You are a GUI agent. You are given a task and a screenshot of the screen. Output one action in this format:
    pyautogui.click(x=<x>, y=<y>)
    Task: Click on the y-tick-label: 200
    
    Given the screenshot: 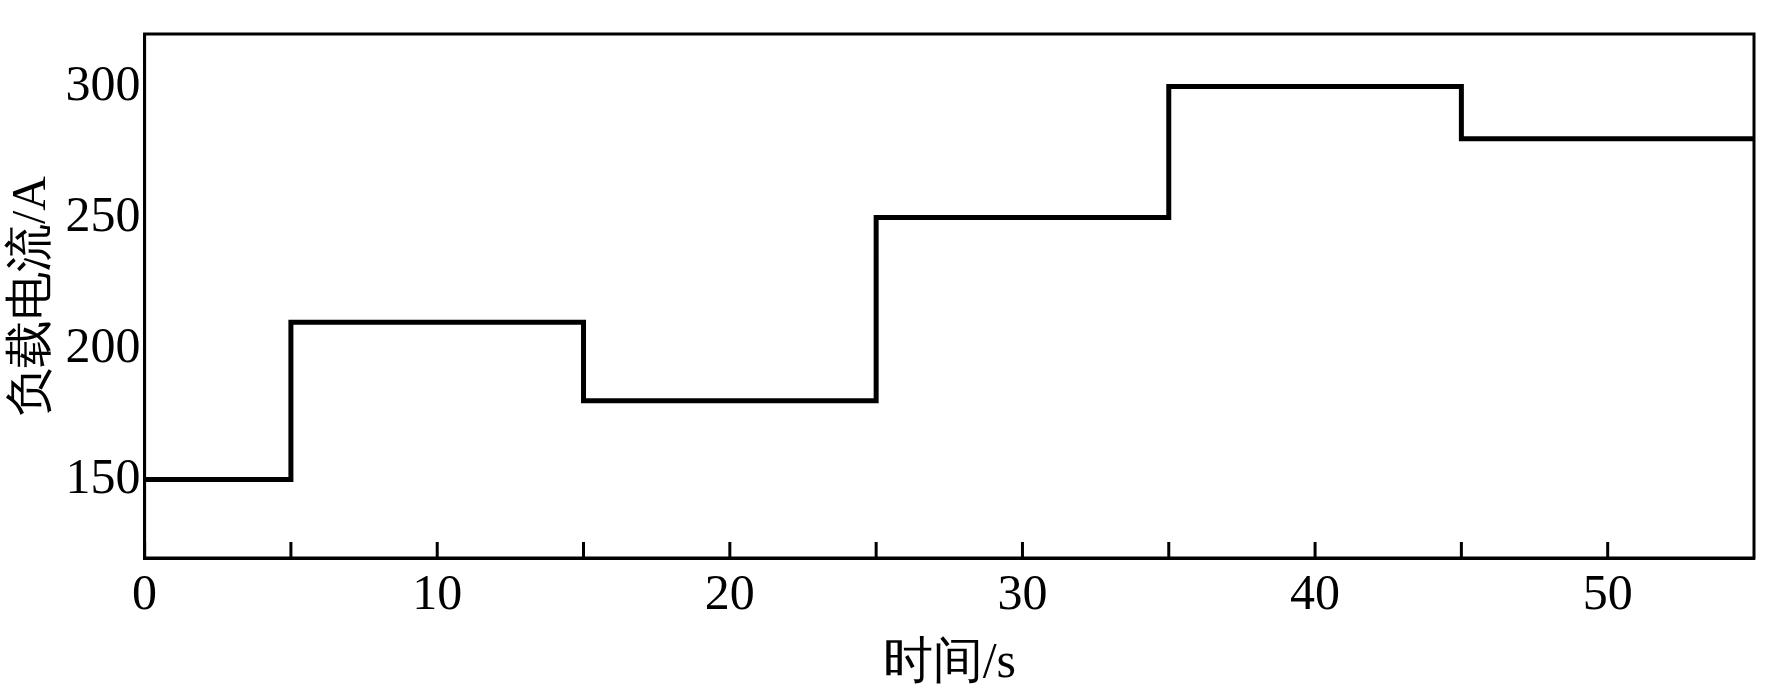 What is the action you would take?
    pyautogui.click(x=103, y=344)
    